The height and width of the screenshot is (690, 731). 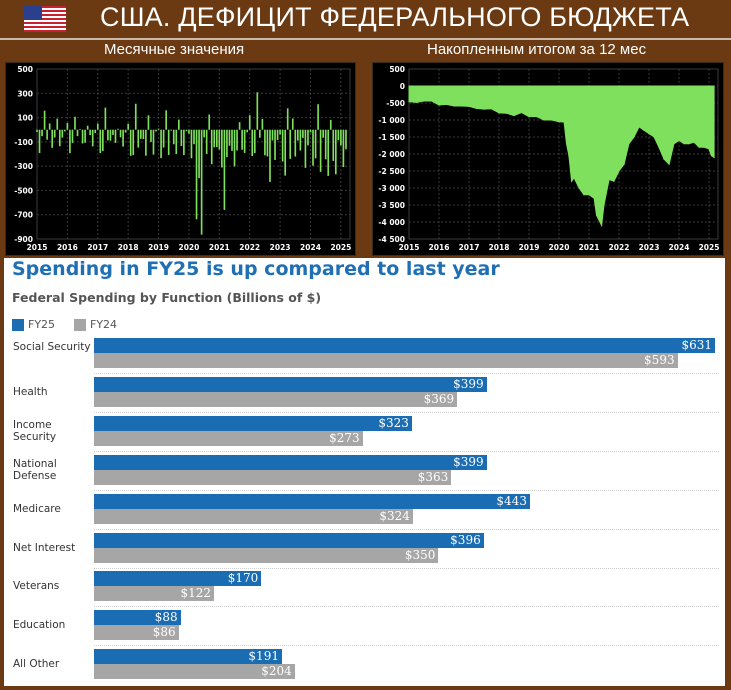 I want to click on monthly-x-tick-label: 2020, so click(x=189, y=247).